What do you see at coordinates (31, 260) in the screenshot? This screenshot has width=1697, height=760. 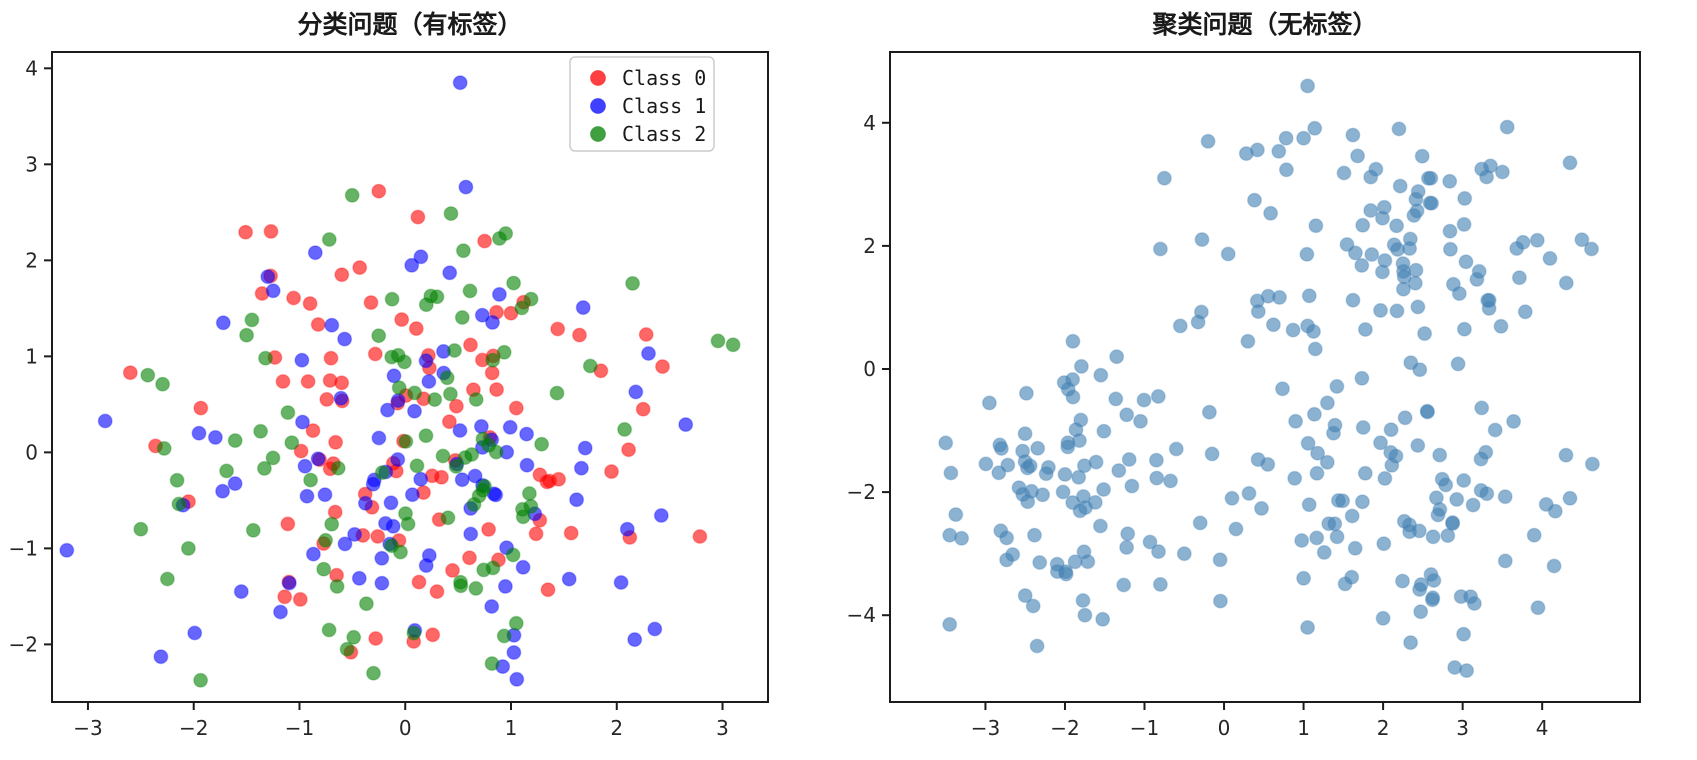 I see `y-tick-label: 2` at bounding box center [31, 260].